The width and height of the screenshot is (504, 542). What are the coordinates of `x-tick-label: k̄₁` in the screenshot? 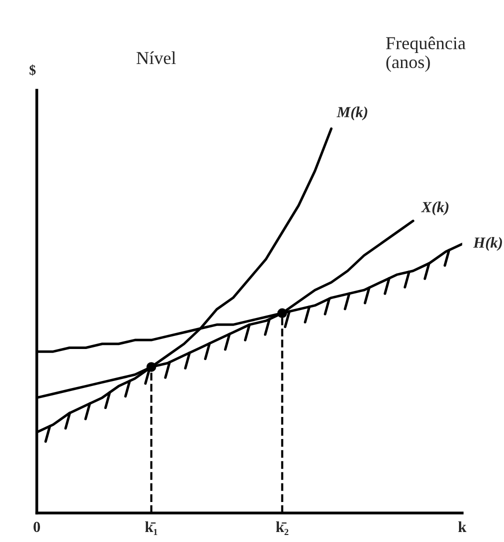 It's located at (151, 528).